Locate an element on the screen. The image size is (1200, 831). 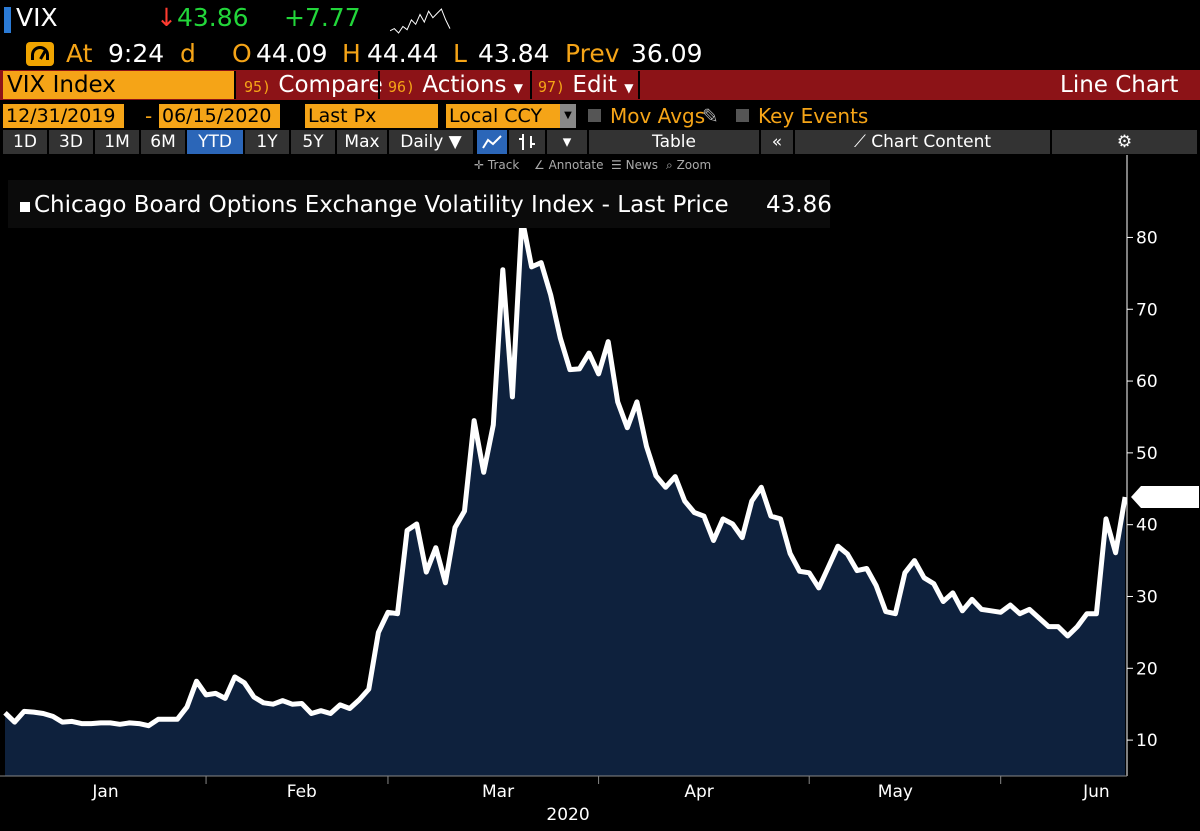
y-tick-label: 10 is located at coordinates (1147, 741).